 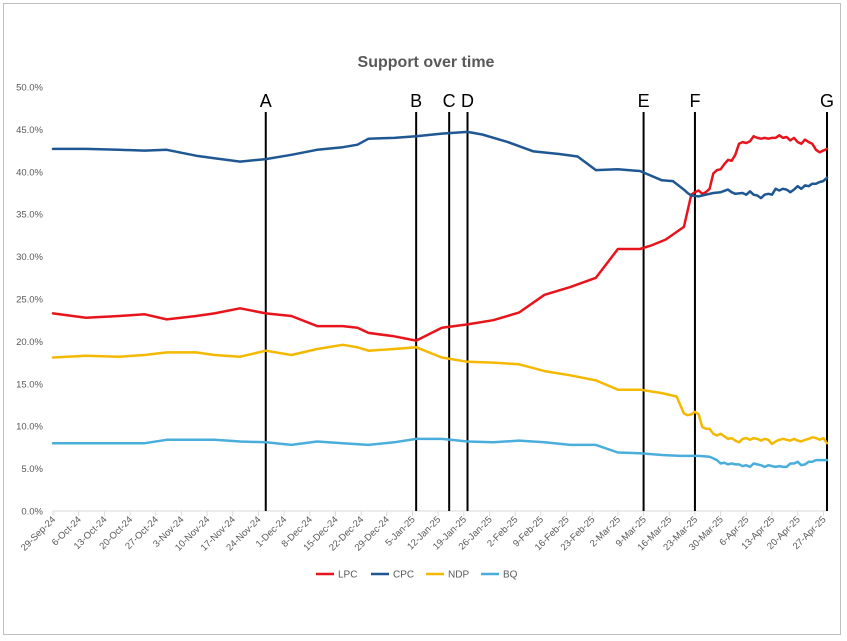 I want to click on y-tick-label: 25.0%, so click(x=29, y=300).